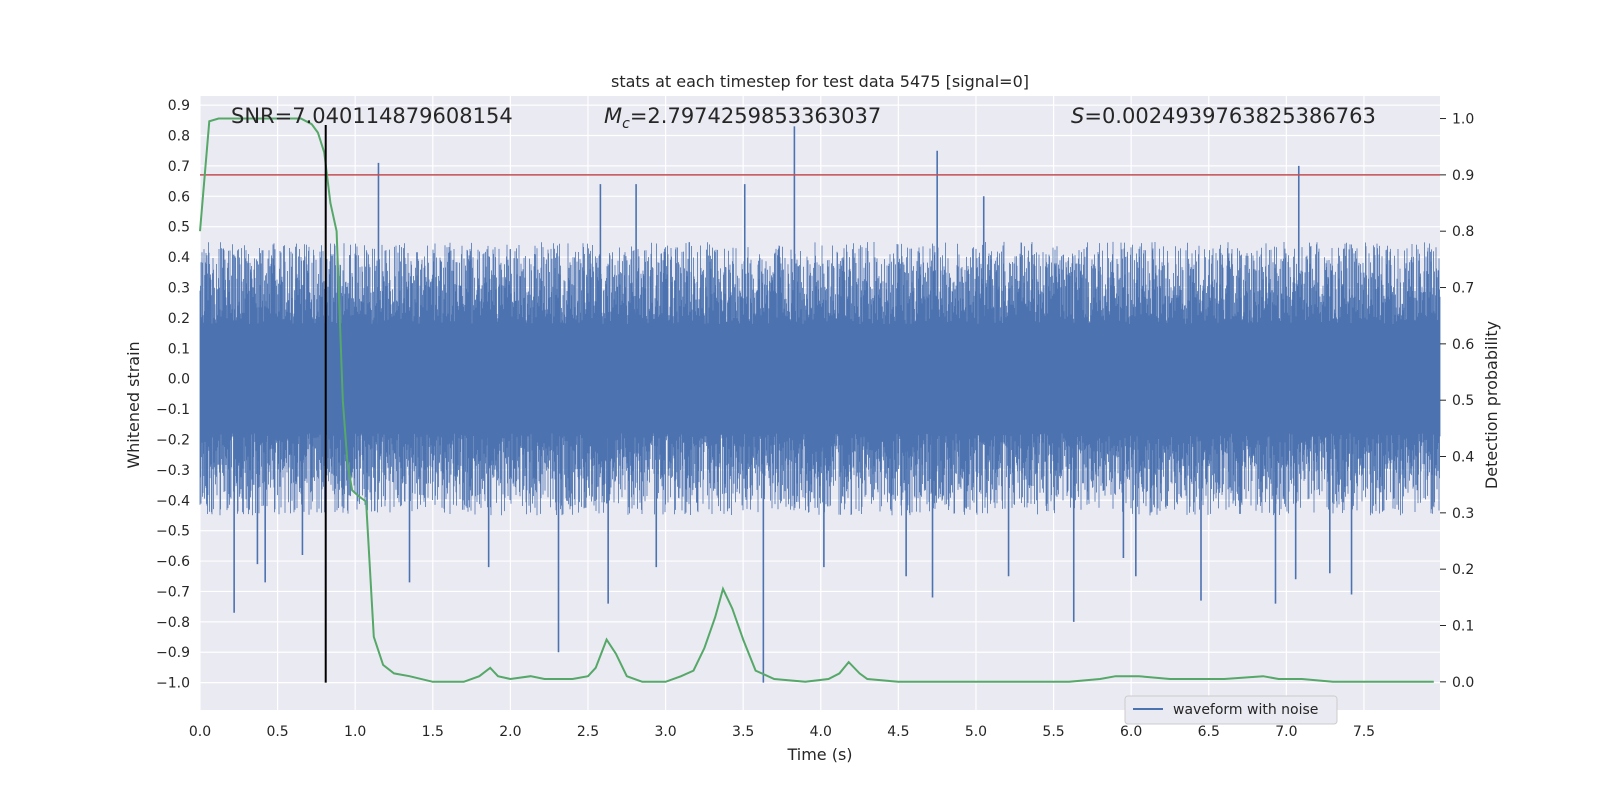 The width and height of the screenshot is (1600, 804). I want to click on y-tick-label: −0.5, so click(173, 532).